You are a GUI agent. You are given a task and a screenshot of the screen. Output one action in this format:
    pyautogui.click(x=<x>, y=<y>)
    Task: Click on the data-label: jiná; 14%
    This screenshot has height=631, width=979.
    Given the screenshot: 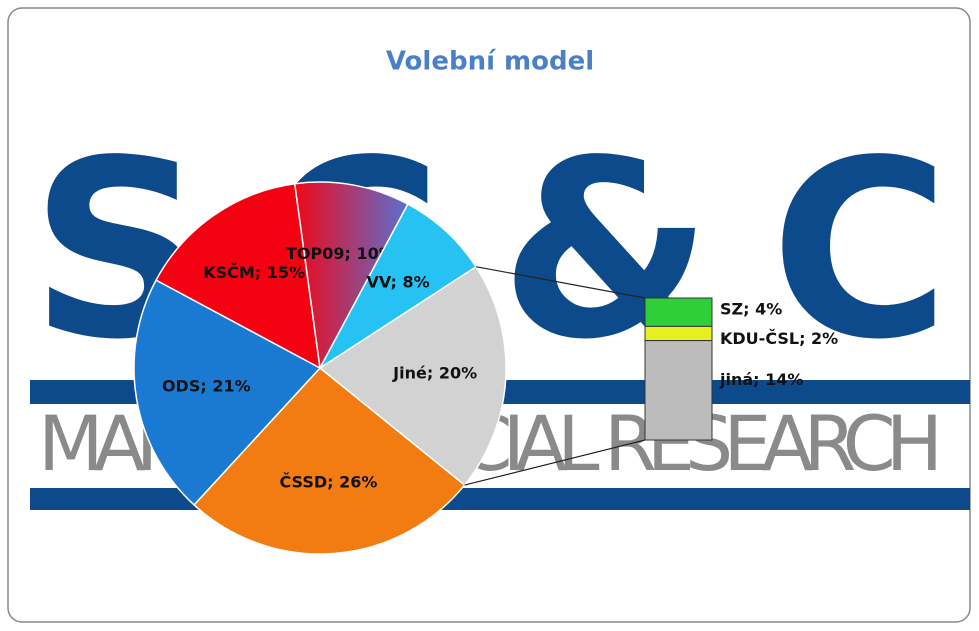 What is the action you would take?
    pyautogui.click(x=761, y=379)
    